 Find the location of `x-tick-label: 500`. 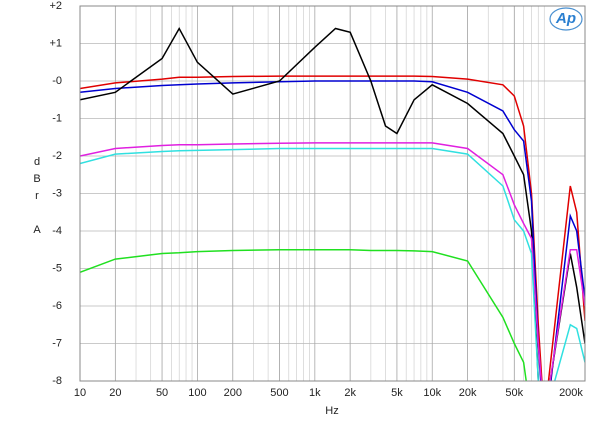

x-tick-label: 500 is located at coordinates (279, 393).